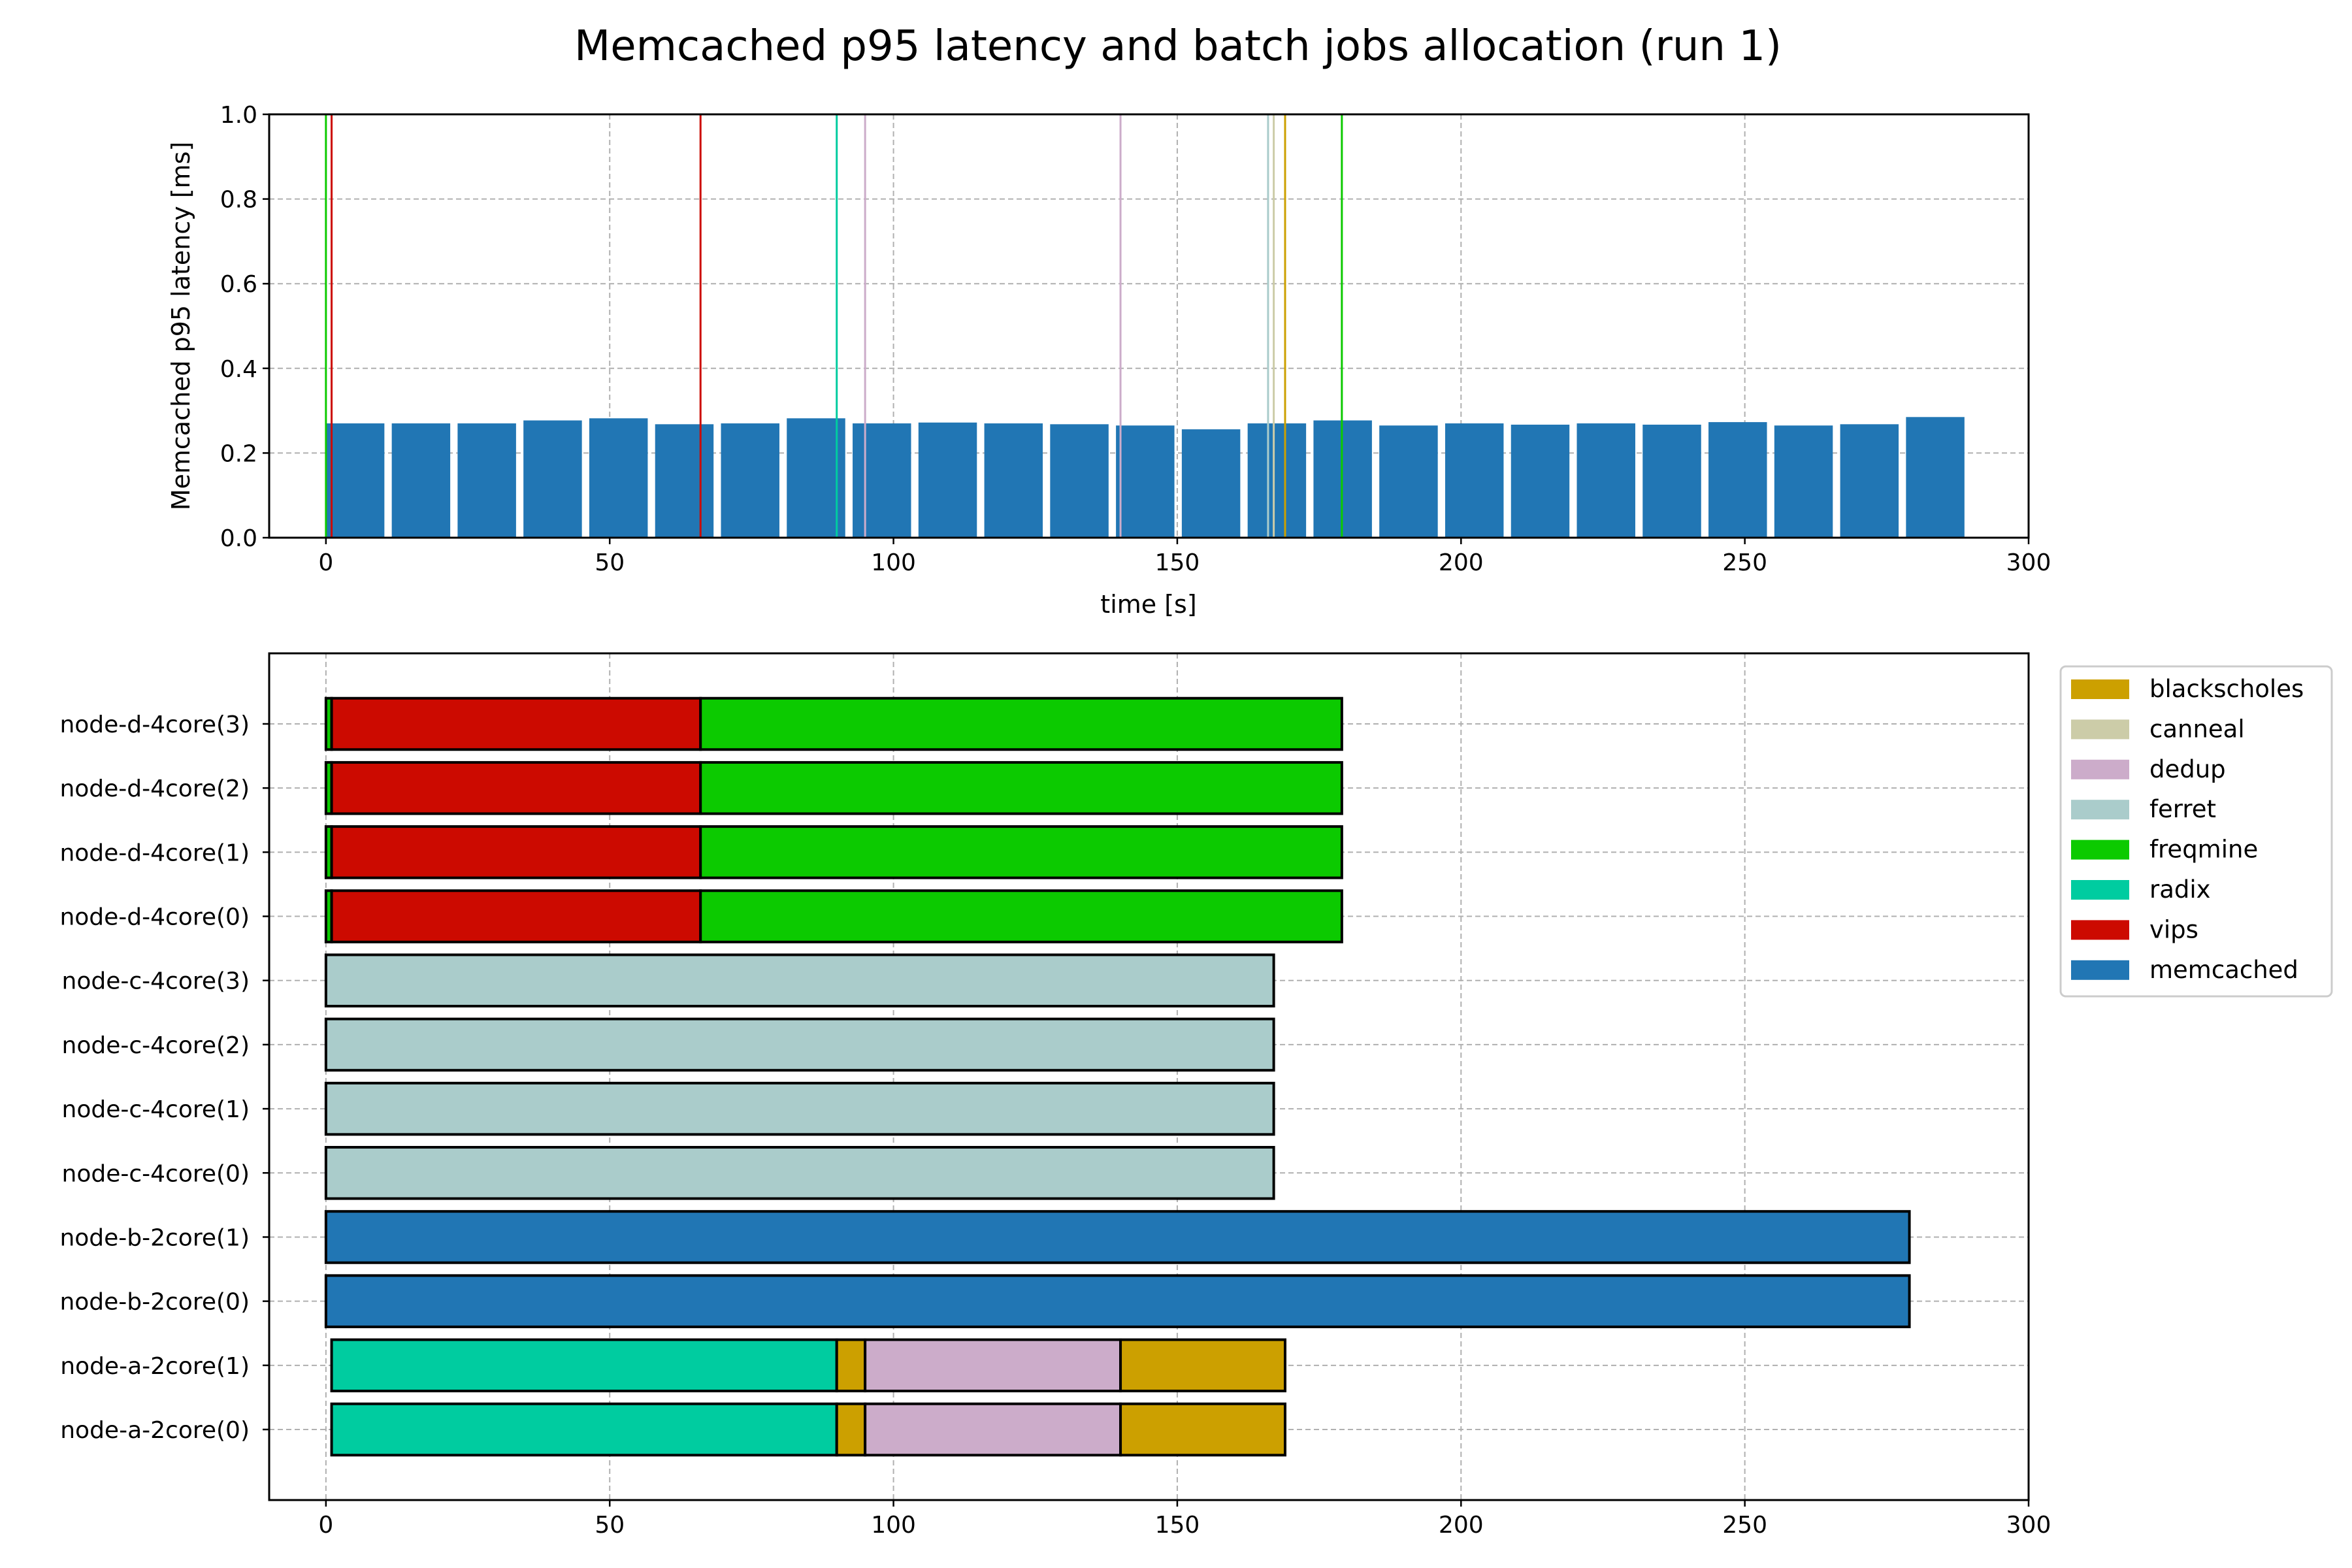 Image resolution: width=2352 pixels, height=1568 pixels. I want to click on allocation-x-tick-label-3: 150, so click(1177, 1525).